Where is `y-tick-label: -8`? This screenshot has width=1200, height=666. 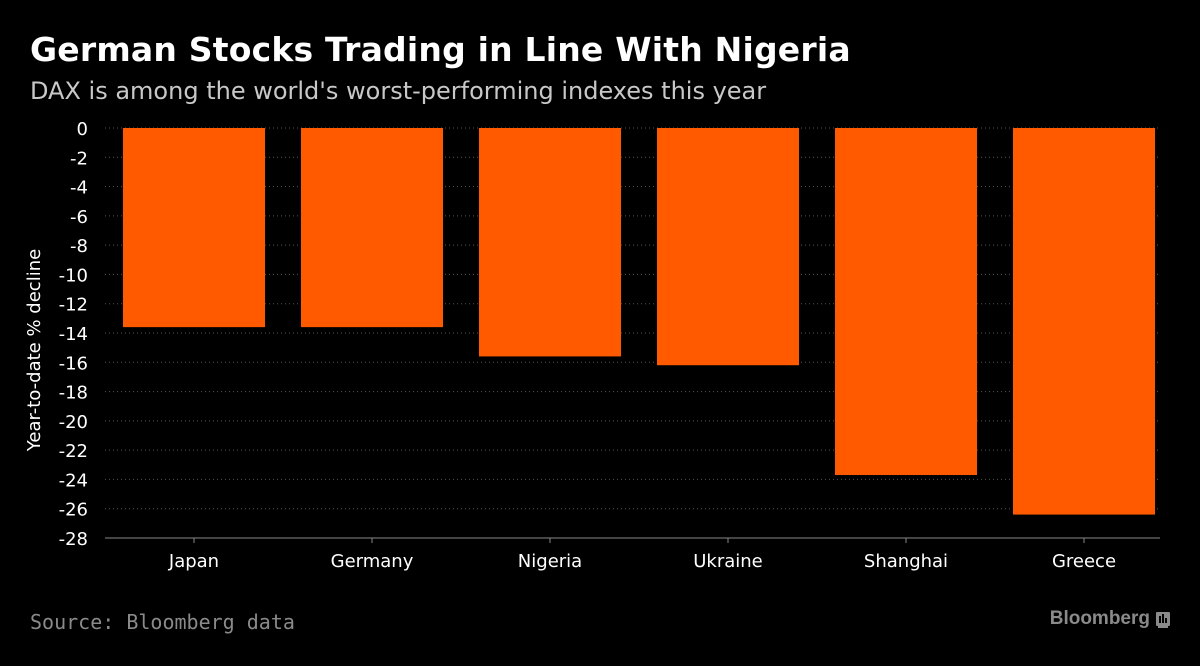
y-tick-label: -8 is located at coordinates (79, 246).